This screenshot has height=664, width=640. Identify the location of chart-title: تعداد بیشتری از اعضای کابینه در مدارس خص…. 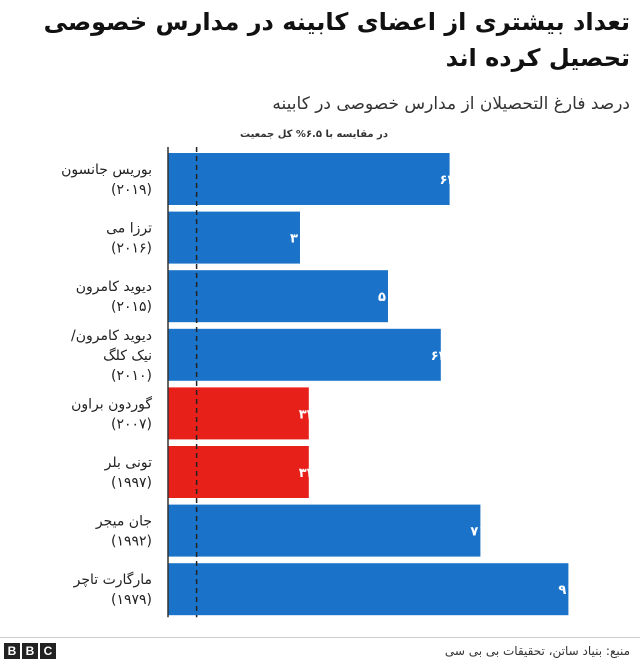
(336, 40).